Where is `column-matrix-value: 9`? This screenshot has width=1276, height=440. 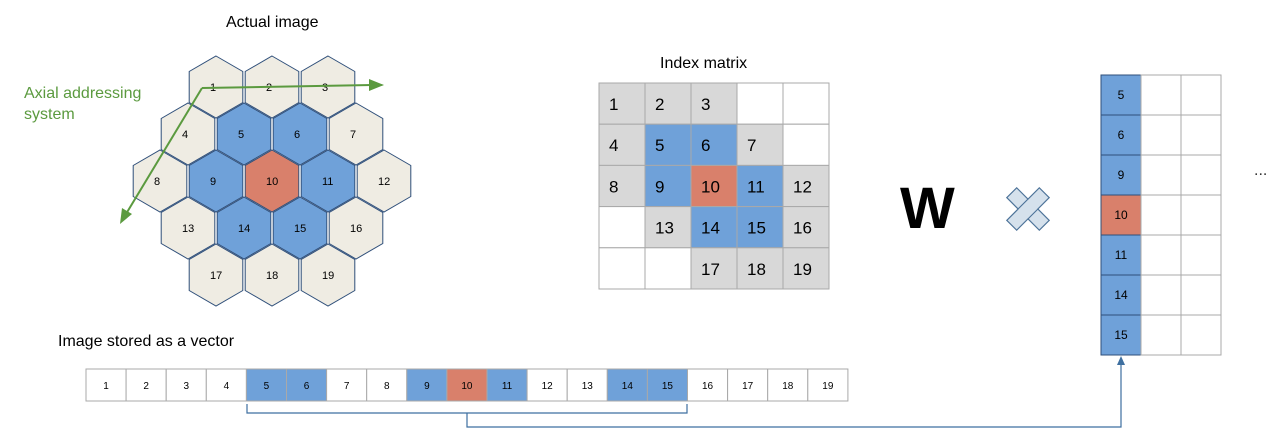
column-matrix-value: 9 is located at coordinates (1121, 175).